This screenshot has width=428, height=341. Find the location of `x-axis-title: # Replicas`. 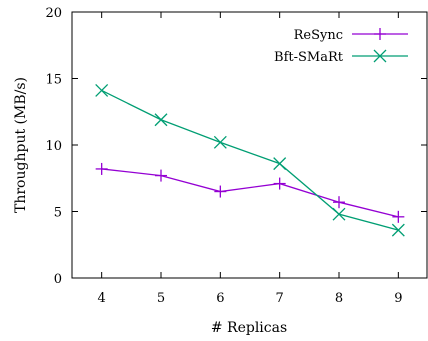

x-axis-title: # Replicas is located at coordinates (249, 328).